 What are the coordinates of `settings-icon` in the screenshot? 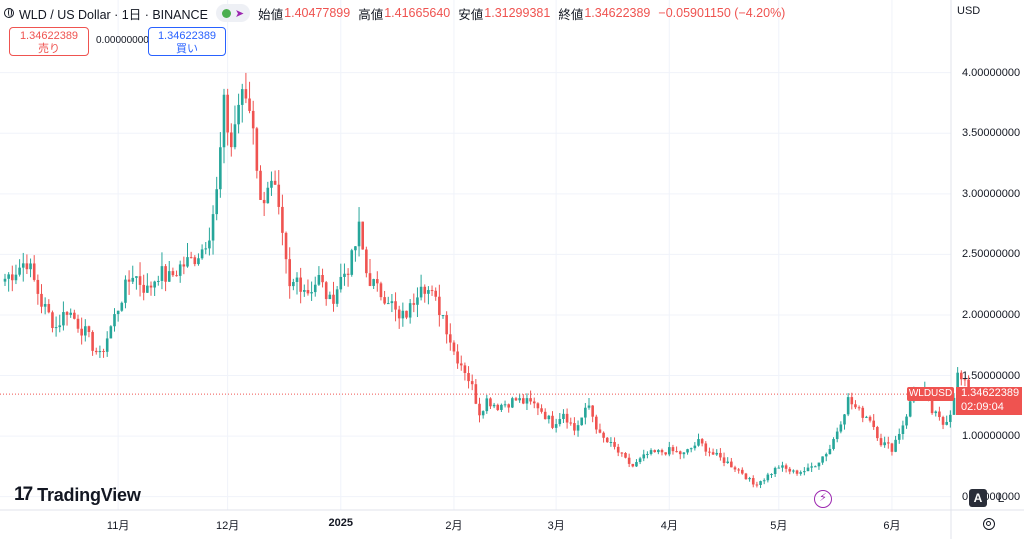 It's located at (989, 524).